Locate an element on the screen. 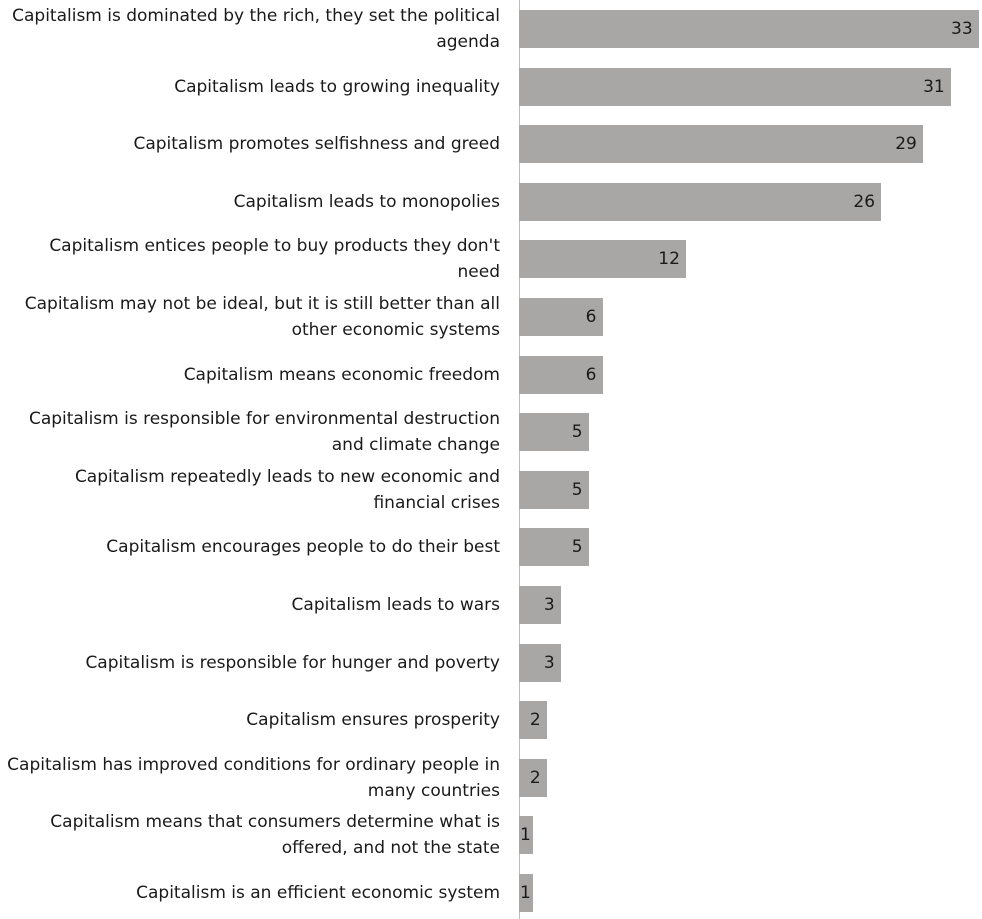 The image size is (982, 919). category-label: Capitalism leads to growing inequality is located at coordinates (337, 86).